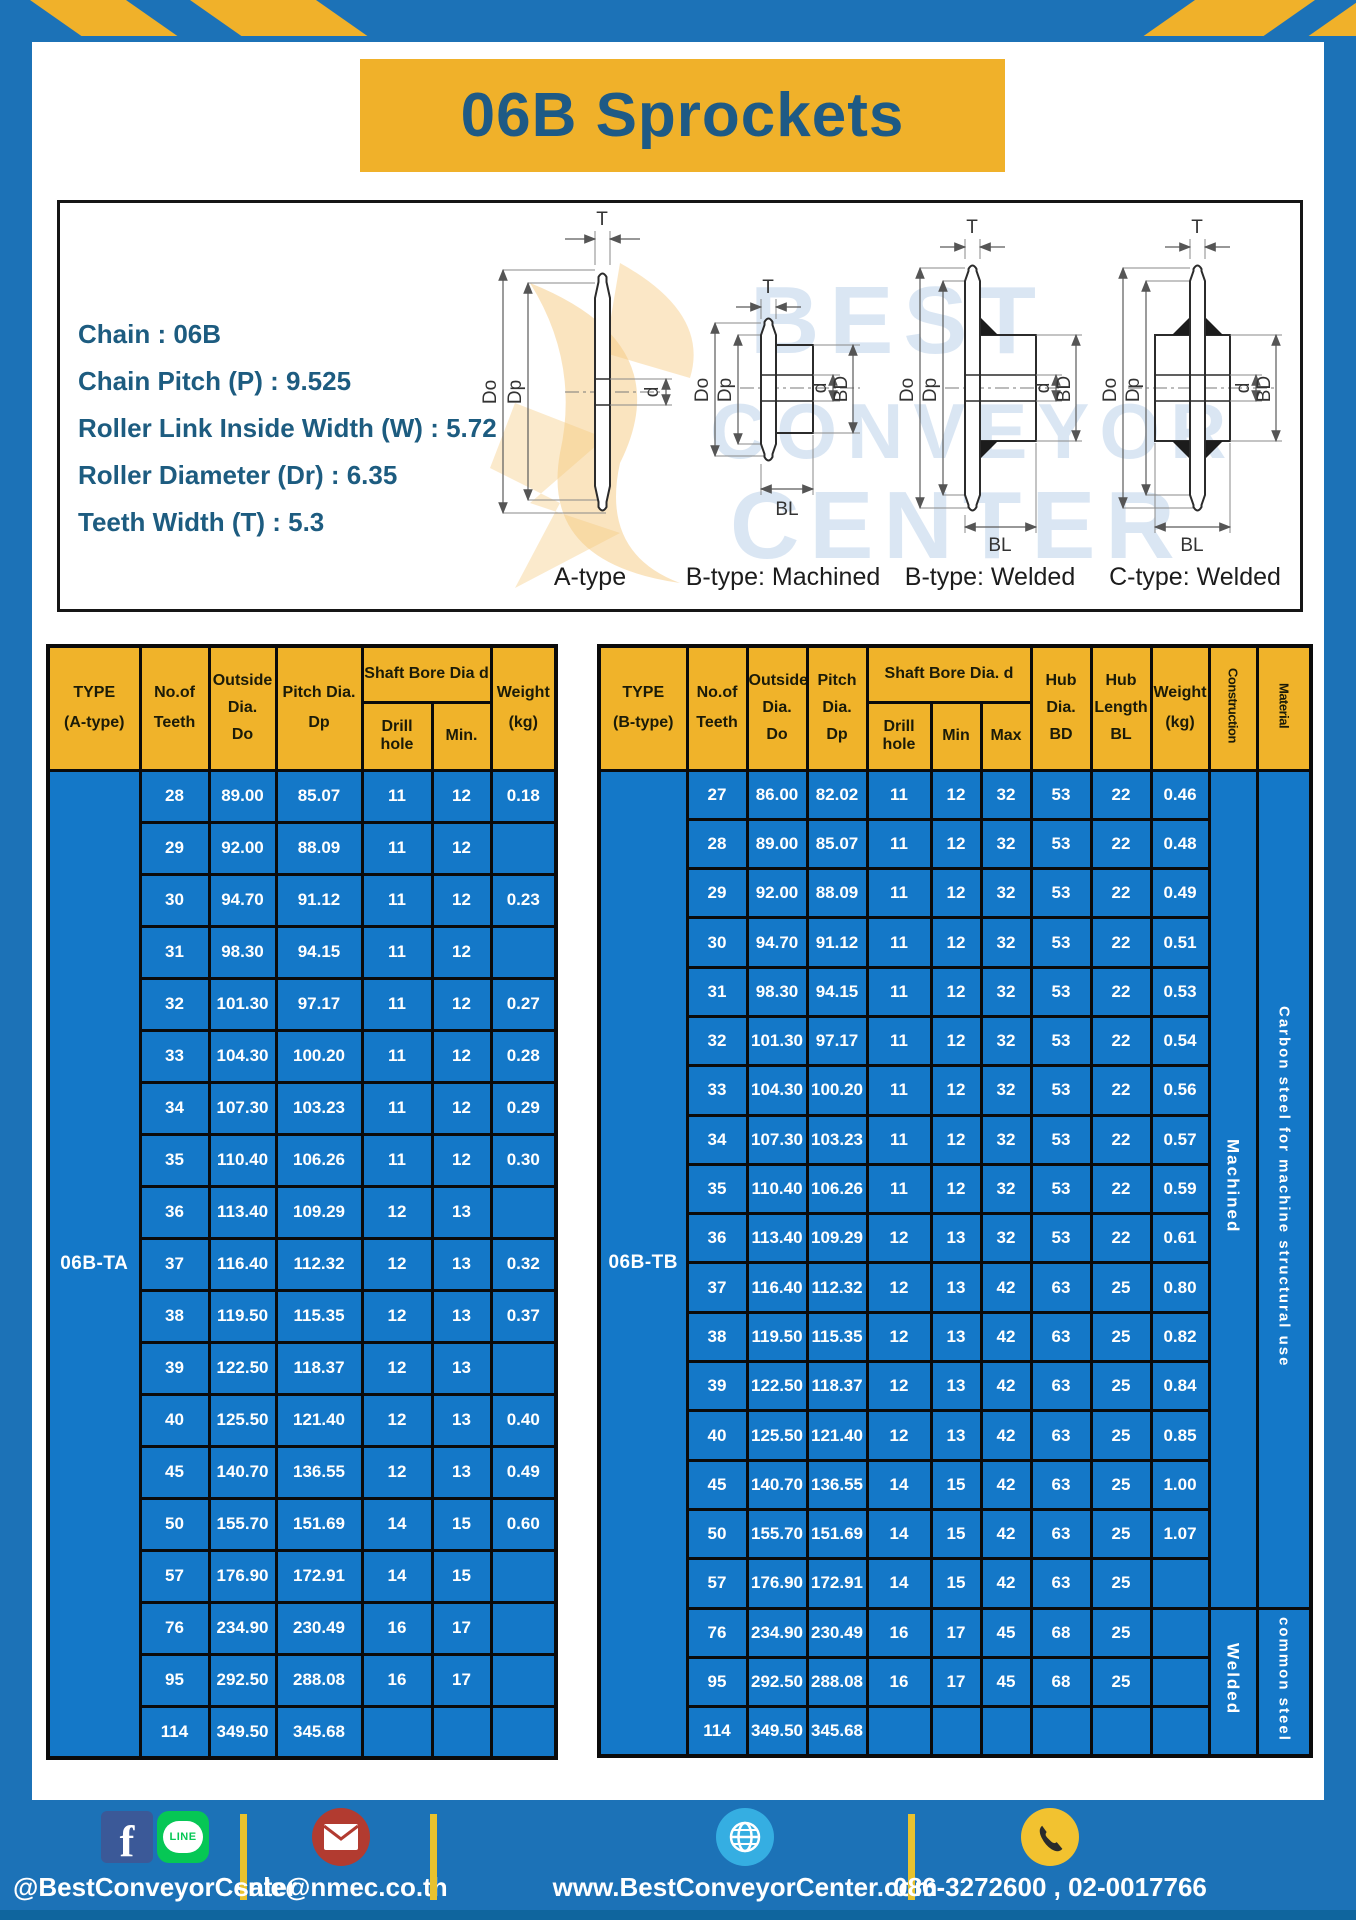  What do you see at coordinates (1006, 1632) in the screenshot?
I see `table-cell: 45` at bounding box center [1006, 1632].